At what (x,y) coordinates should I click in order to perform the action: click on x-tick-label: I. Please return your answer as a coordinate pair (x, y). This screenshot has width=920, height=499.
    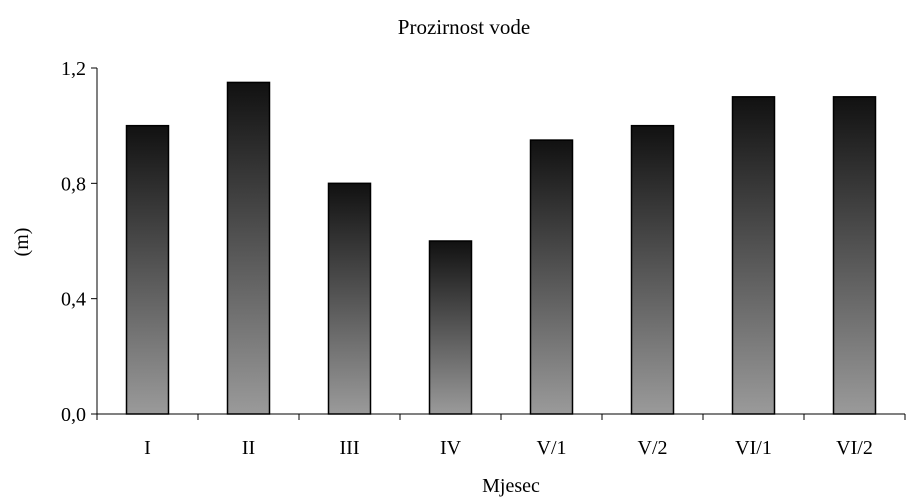
    Looking at the image, I should click on (147, 448).